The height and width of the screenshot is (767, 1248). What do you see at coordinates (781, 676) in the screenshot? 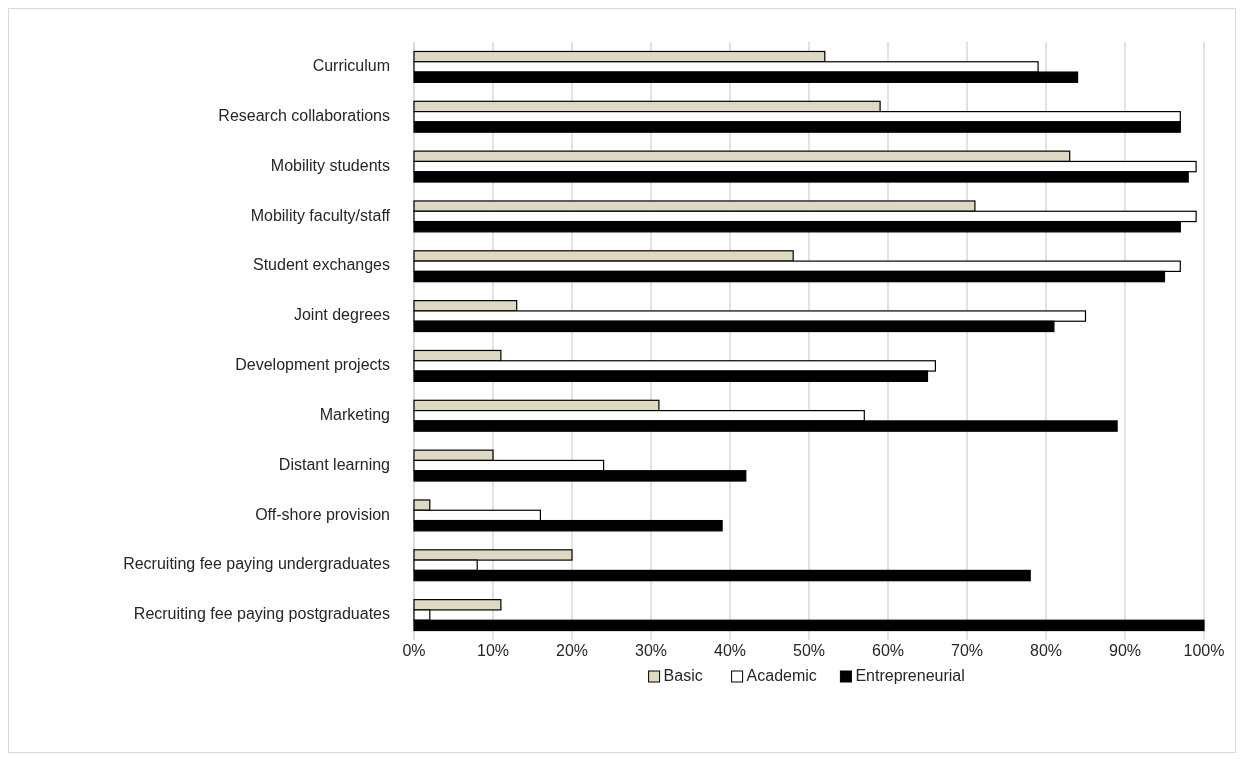
I see `legend-label: Academic` at bounding box center [781, 676].